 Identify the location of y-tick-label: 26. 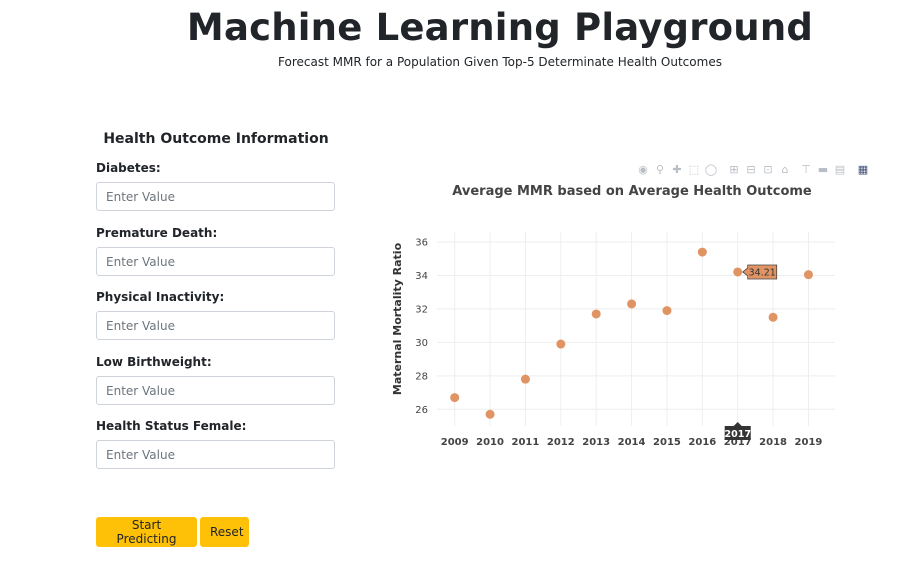
(421, 410).